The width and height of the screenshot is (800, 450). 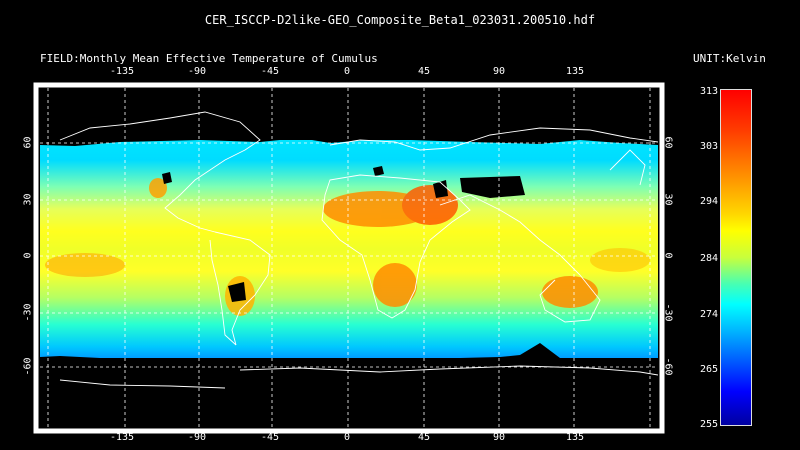 What do you see at coordinates (708, 91) in the screenshot?
I see `colorbar-tick: 313` at bounding box center [708, 91].